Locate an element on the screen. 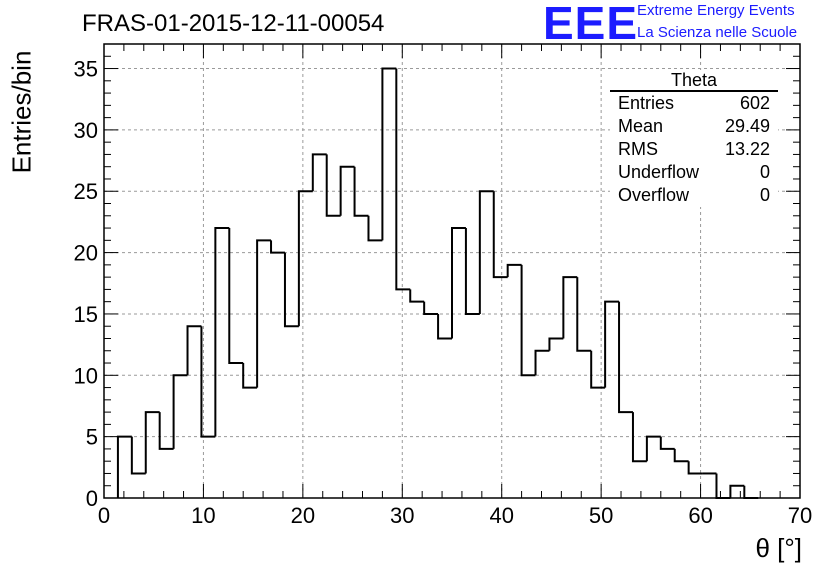 The height and width of the screenshot is (572, 836). stats-value: 13.22 is located at coordinates (747, 149).